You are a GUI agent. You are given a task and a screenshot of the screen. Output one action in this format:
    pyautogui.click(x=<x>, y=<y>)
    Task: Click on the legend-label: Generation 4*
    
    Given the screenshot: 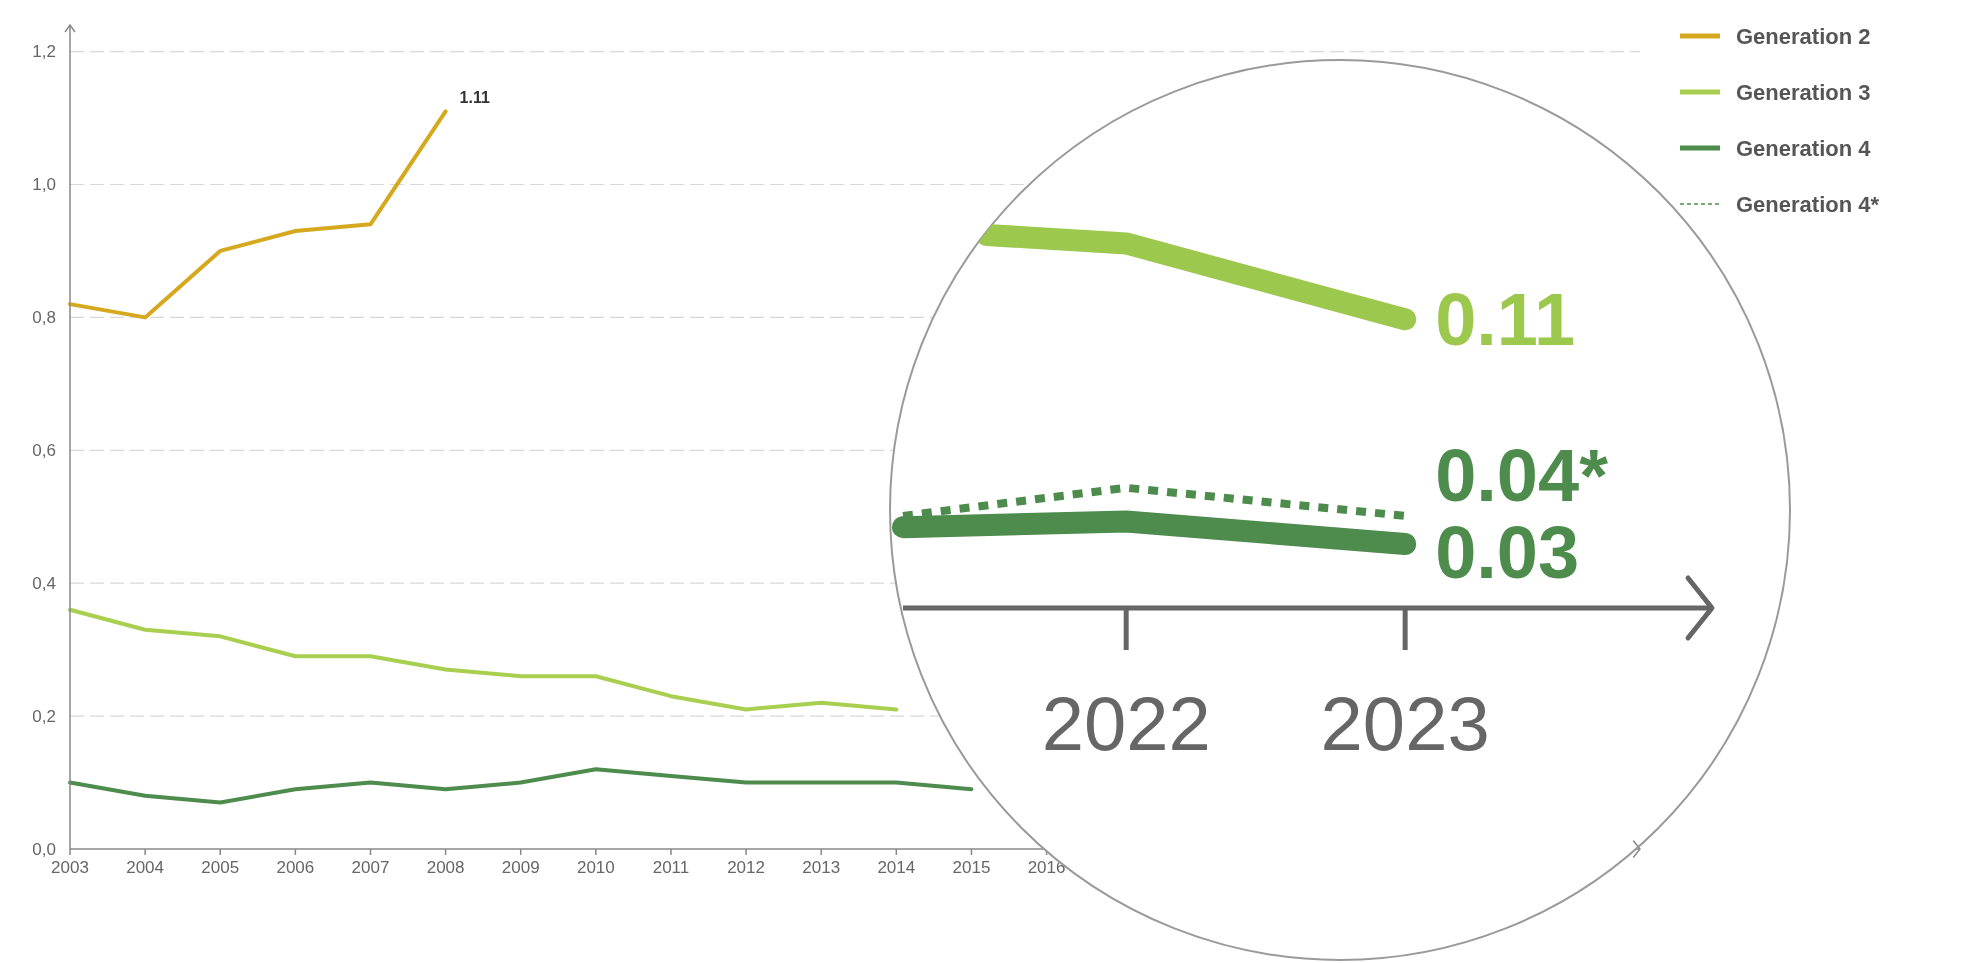 What is the action you would take?
    pyautogui.click(x=1808, y=204)
    